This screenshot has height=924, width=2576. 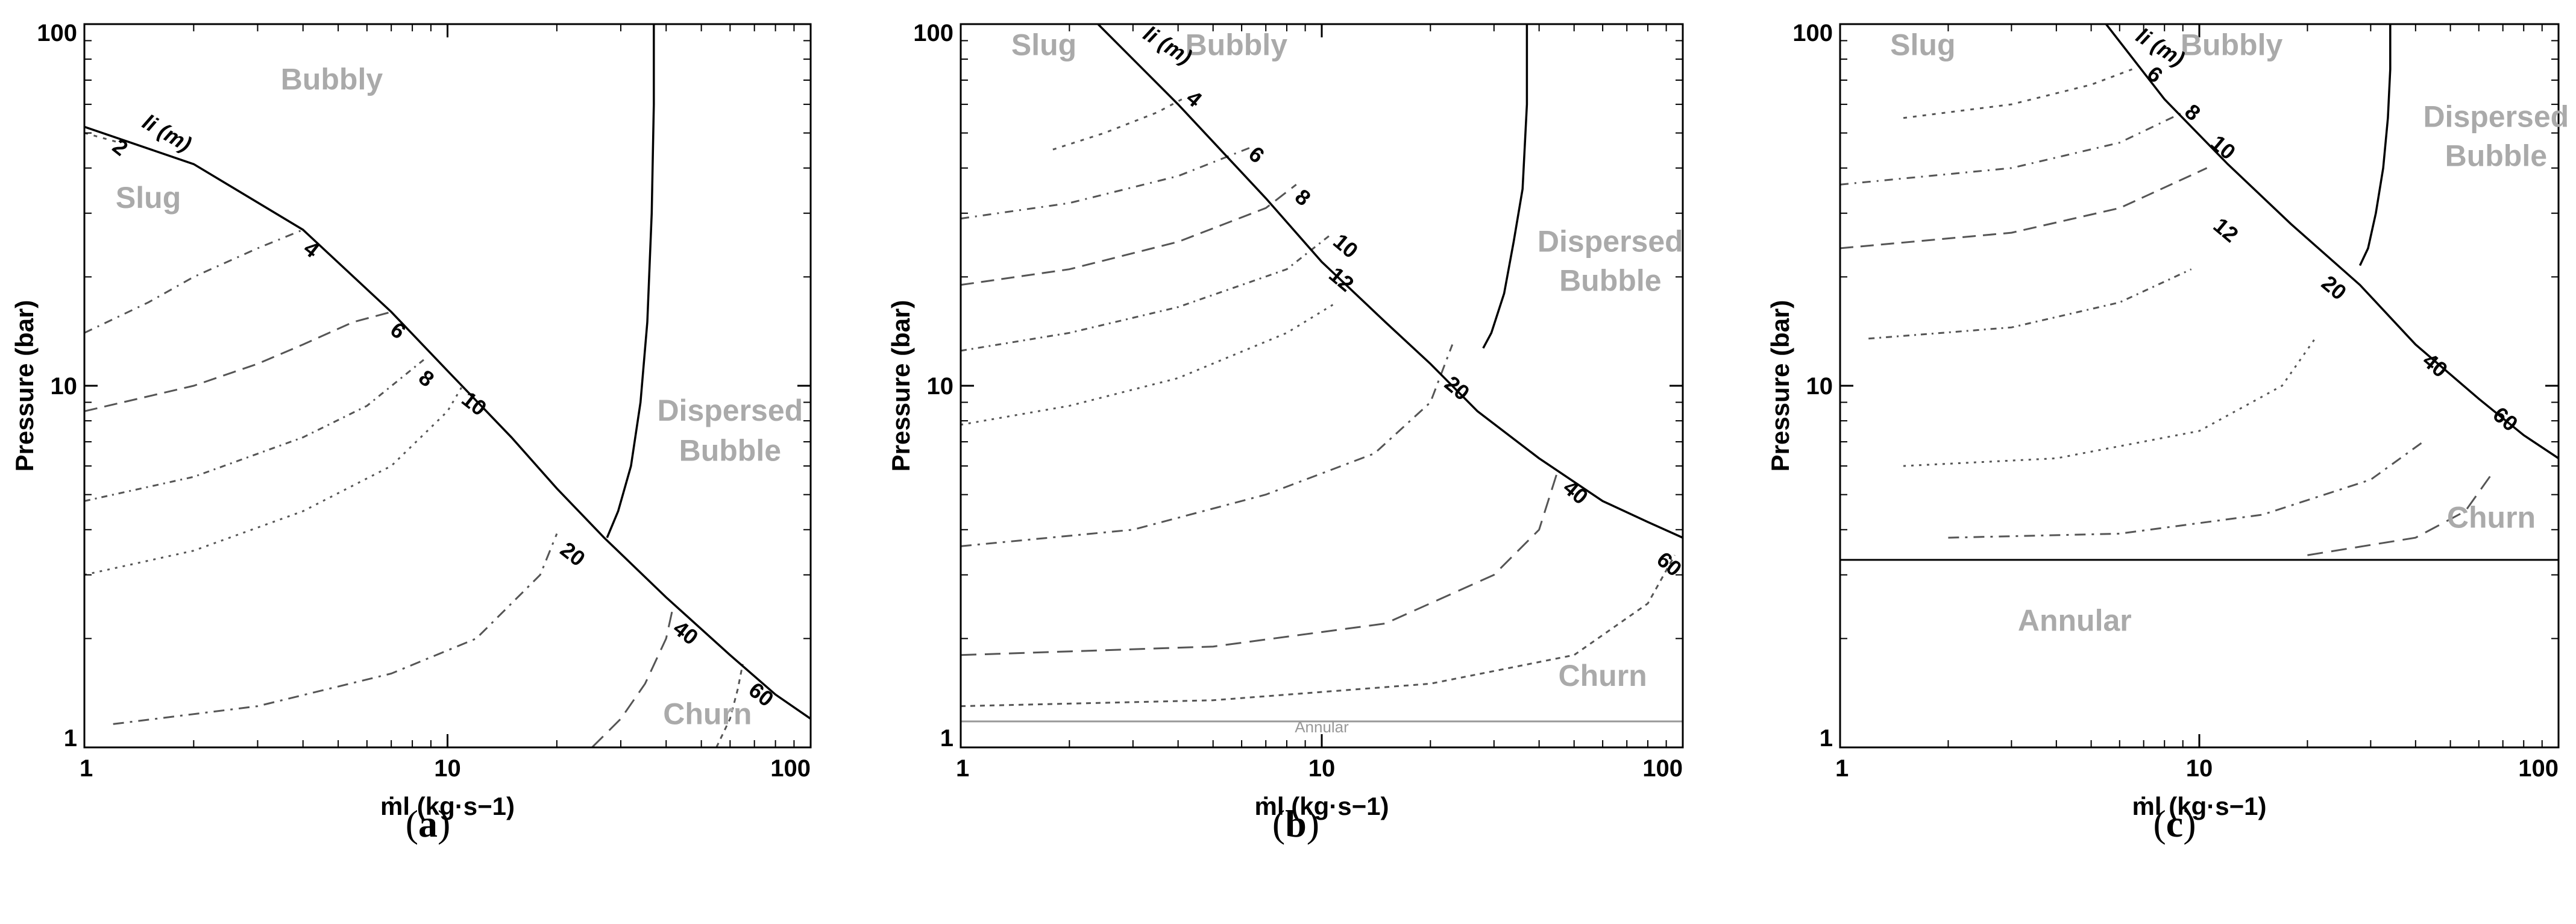 I want to click on length-curve-label-12: 12, so click(x=2226, y=230).